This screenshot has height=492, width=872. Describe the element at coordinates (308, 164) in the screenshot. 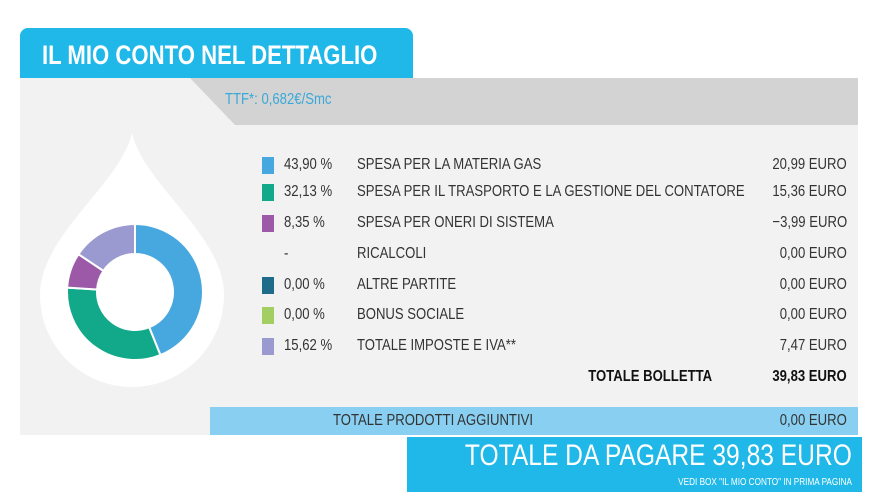

I see `row-percent: 43,90 %` at that location.